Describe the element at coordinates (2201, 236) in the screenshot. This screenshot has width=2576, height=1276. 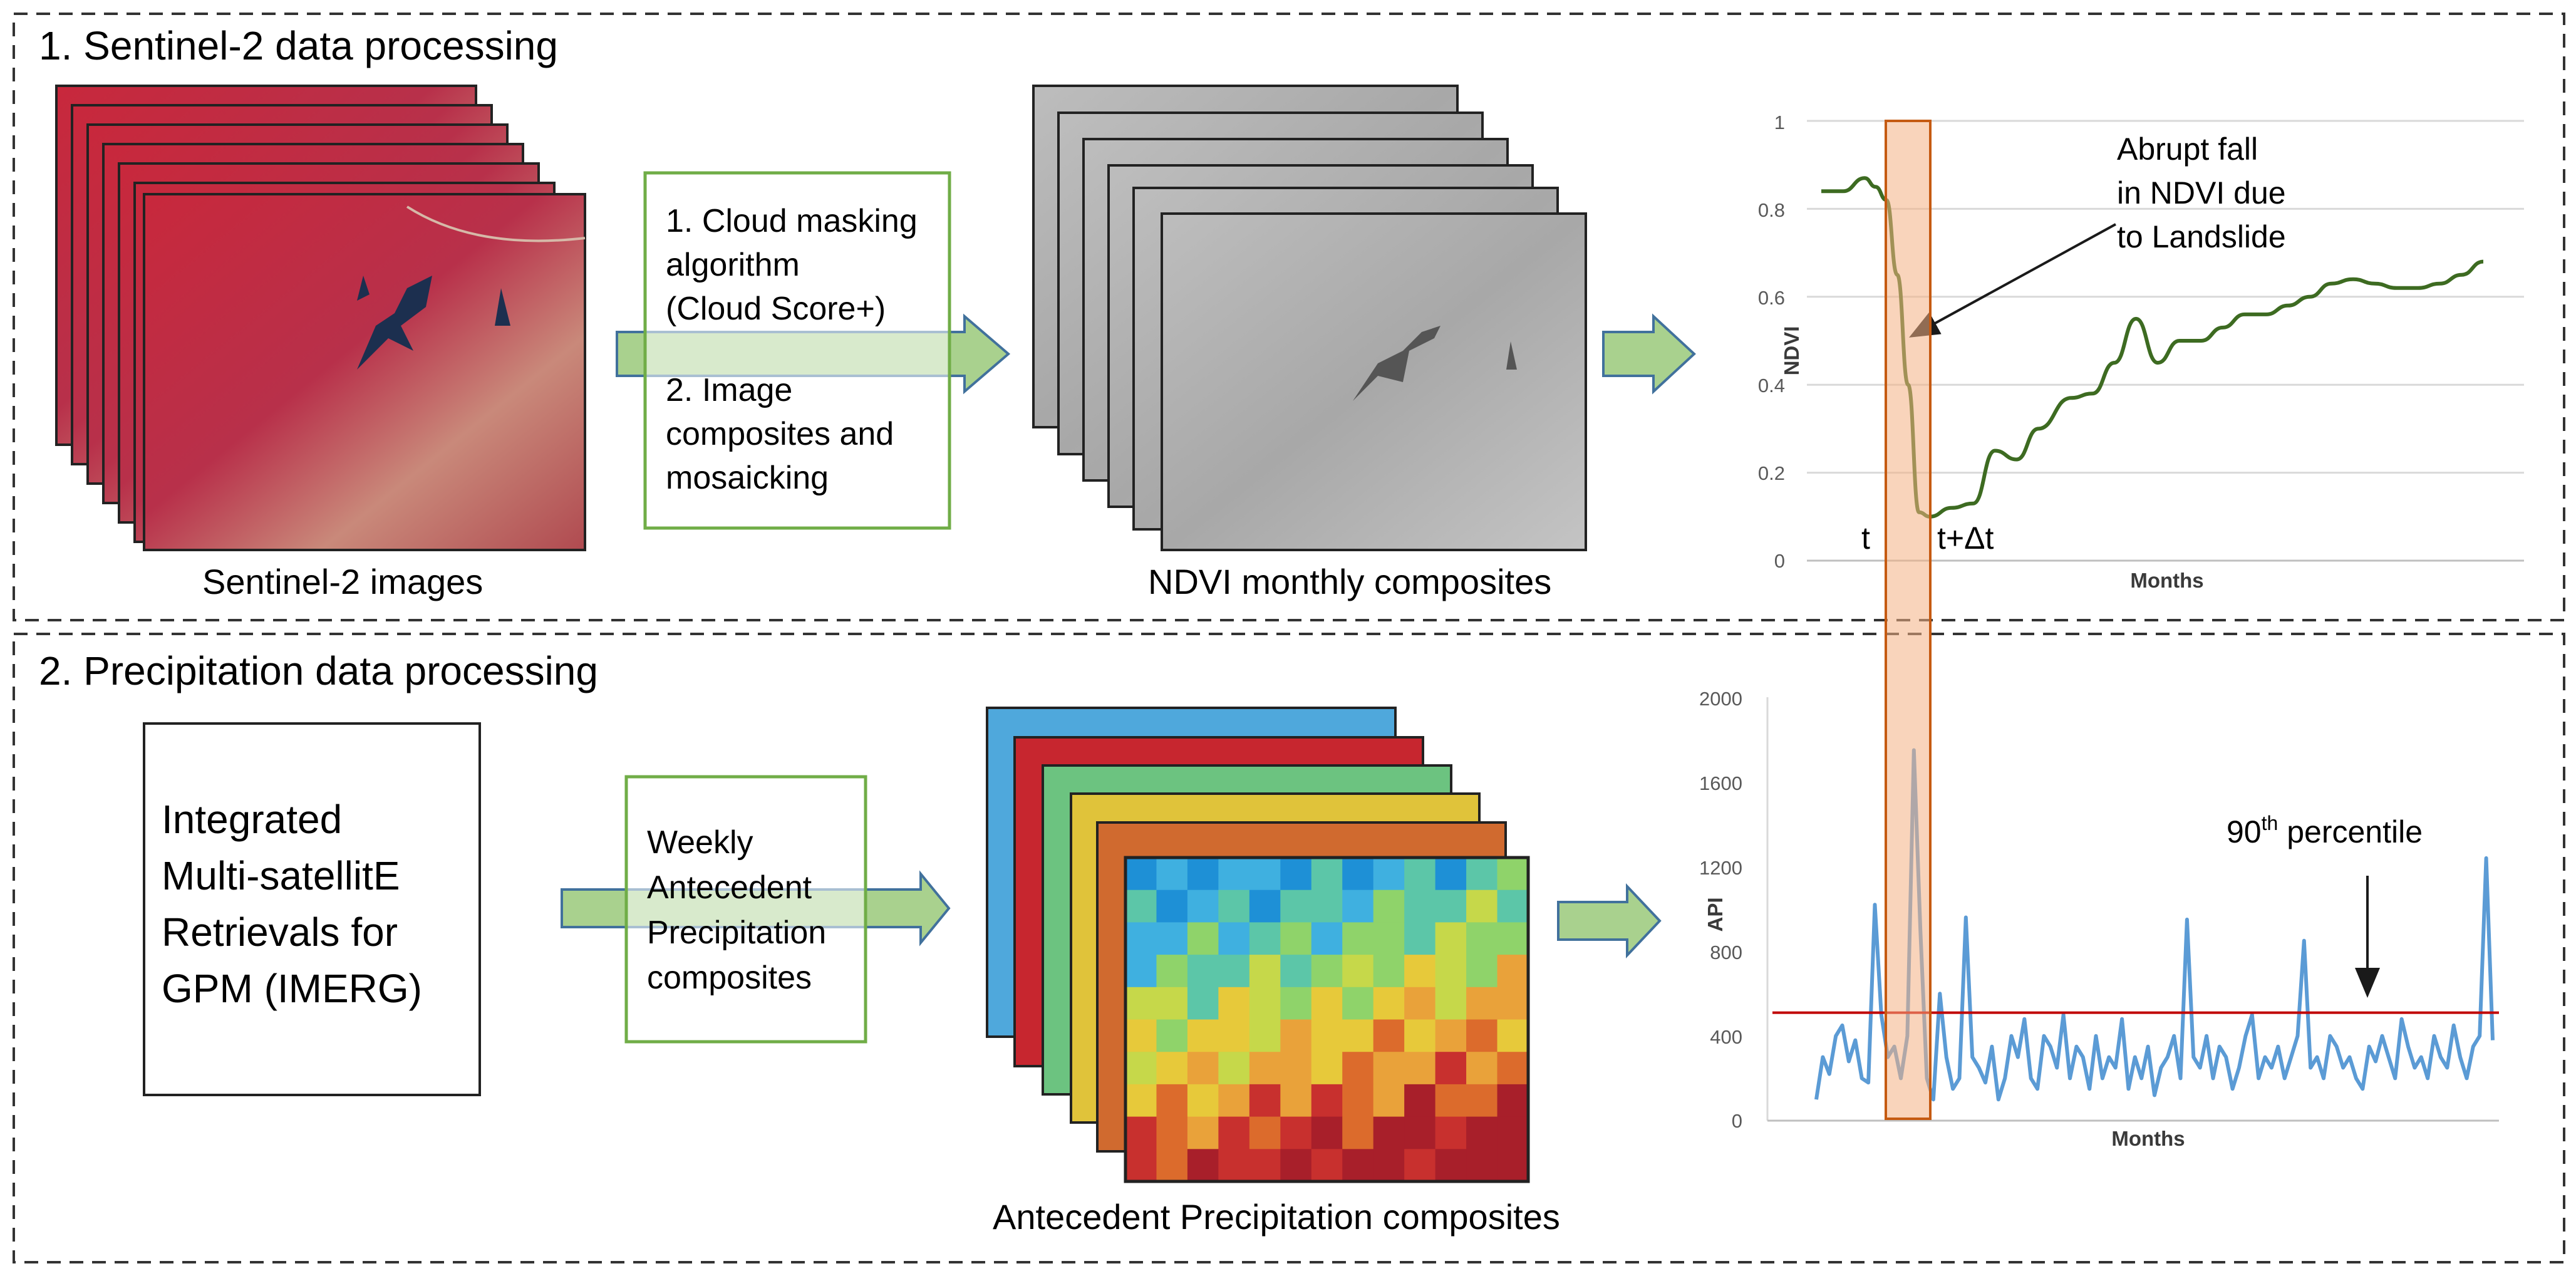
I see `ndvi-annotation-line: to Landslide` at that location.